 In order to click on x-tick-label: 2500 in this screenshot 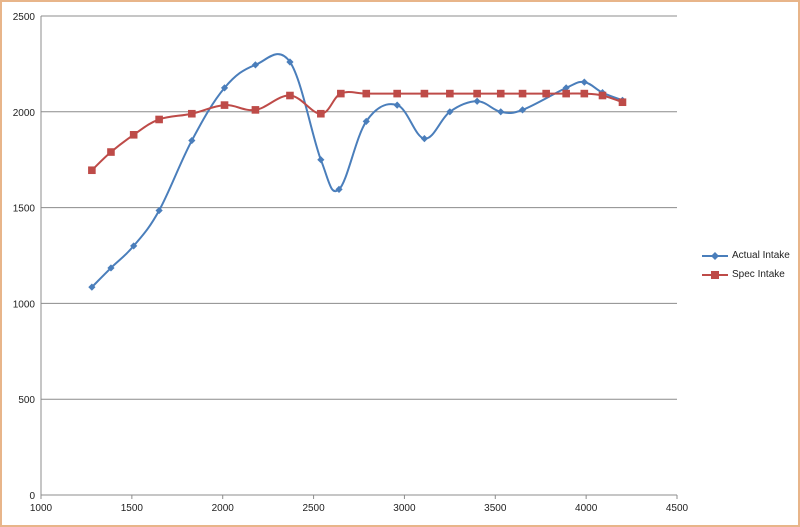, I will do `click(313, 508)`.